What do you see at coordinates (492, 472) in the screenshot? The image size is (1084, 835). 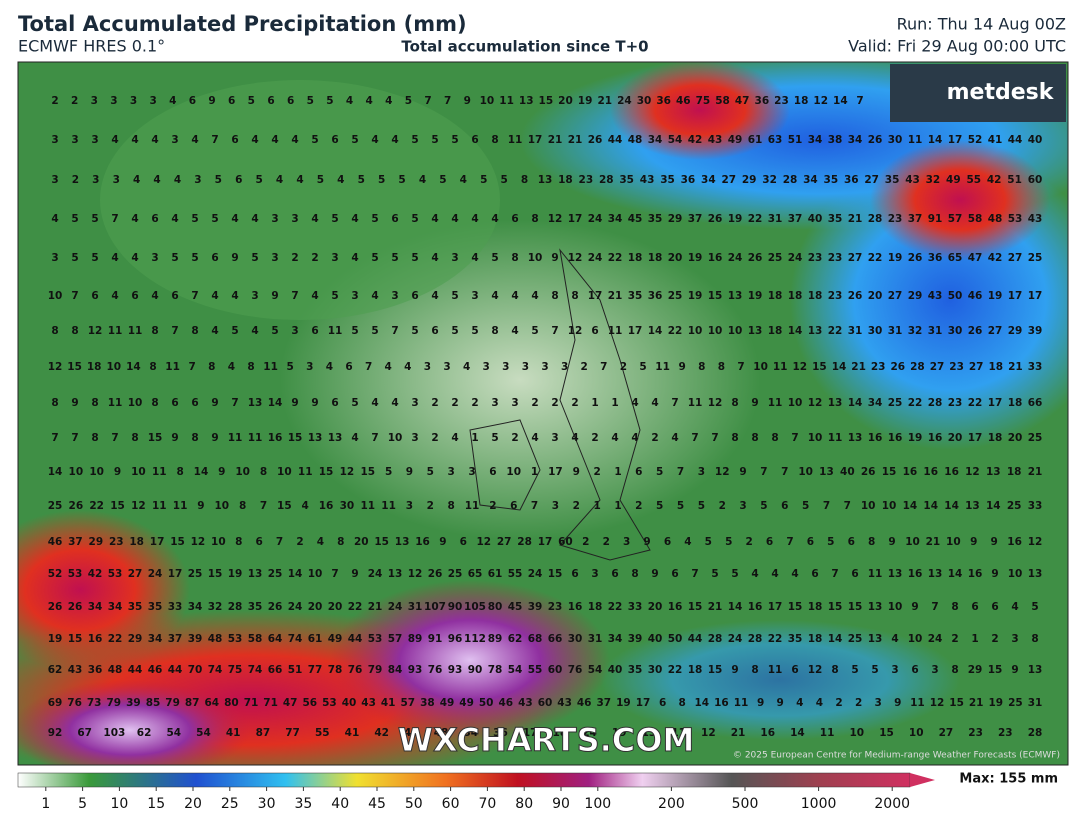 I see `grid-value: 6` at bounding box center [492, 472].